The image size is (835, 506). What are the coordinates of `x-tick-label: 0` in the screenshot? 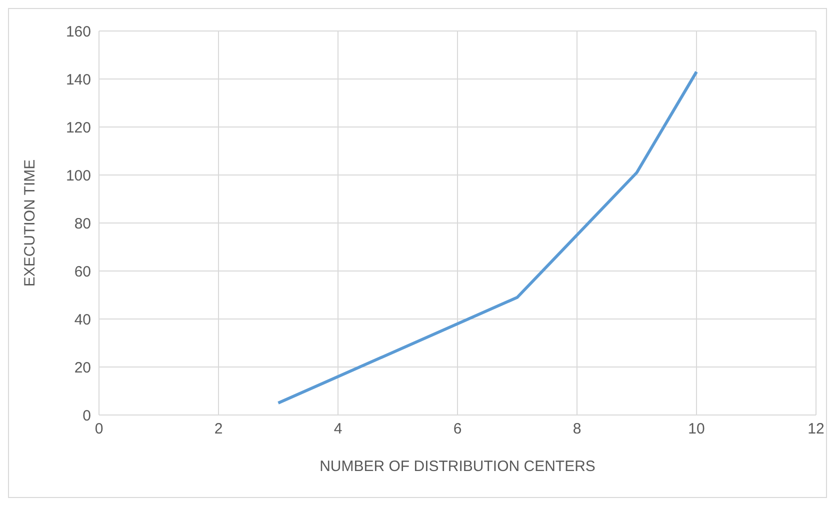 It's located at (99, 429).